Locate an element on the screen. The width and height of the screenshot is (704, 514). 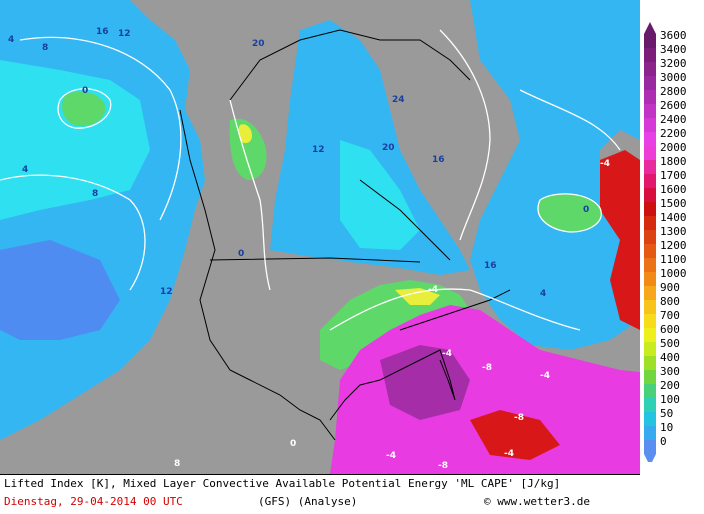
label-cape-4g: -4 is located at coordinates (545, 376).